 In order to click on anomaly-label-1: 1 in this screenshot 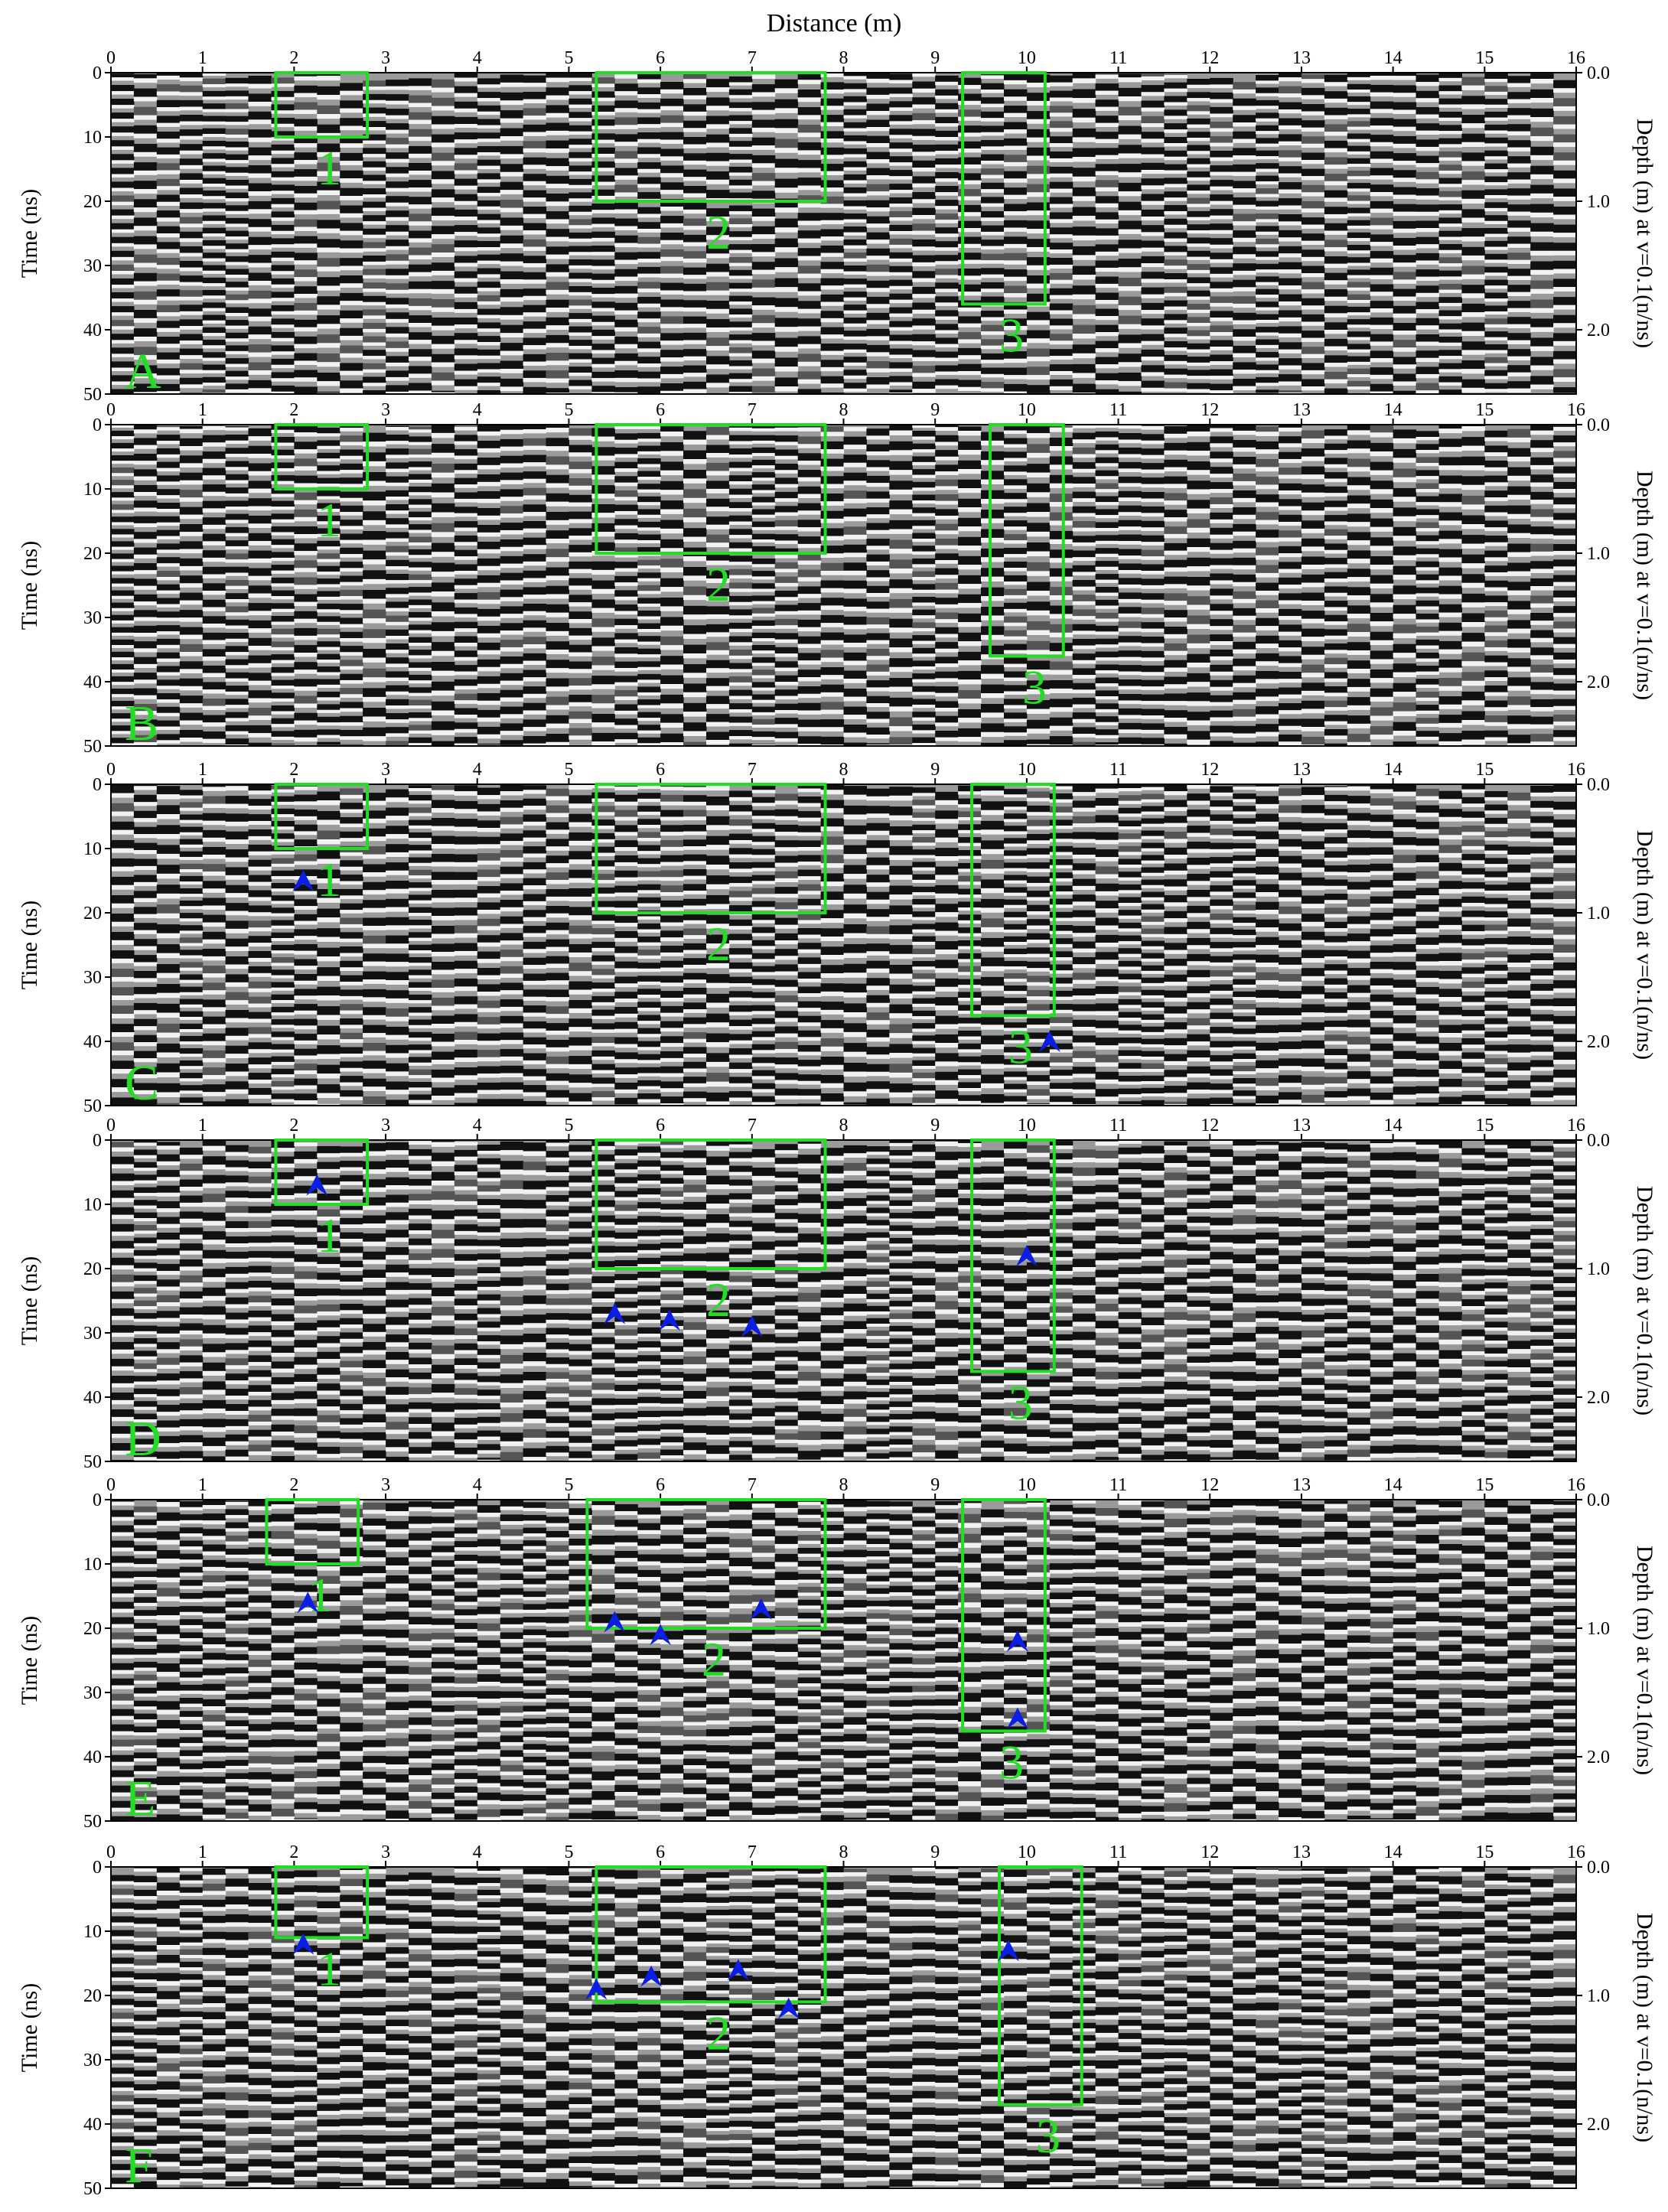, I will do `click(329, 168)`.